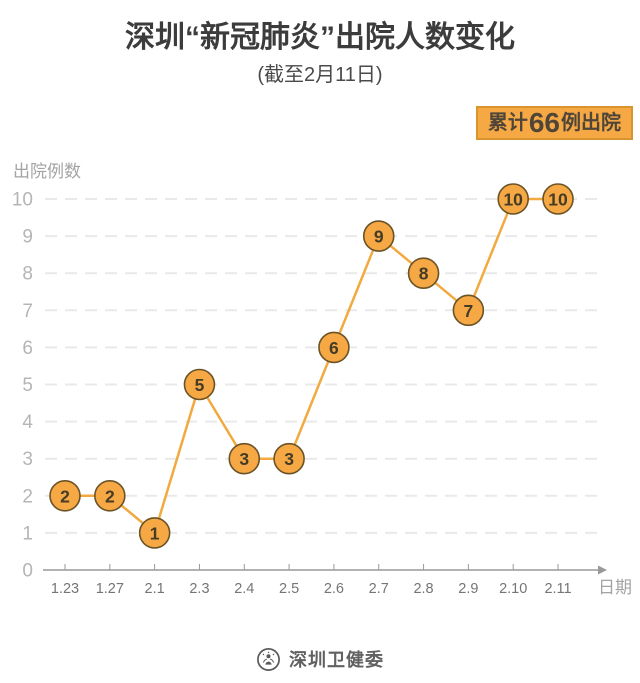  I want to click on y-tick-label: 1, so click(27, 533).